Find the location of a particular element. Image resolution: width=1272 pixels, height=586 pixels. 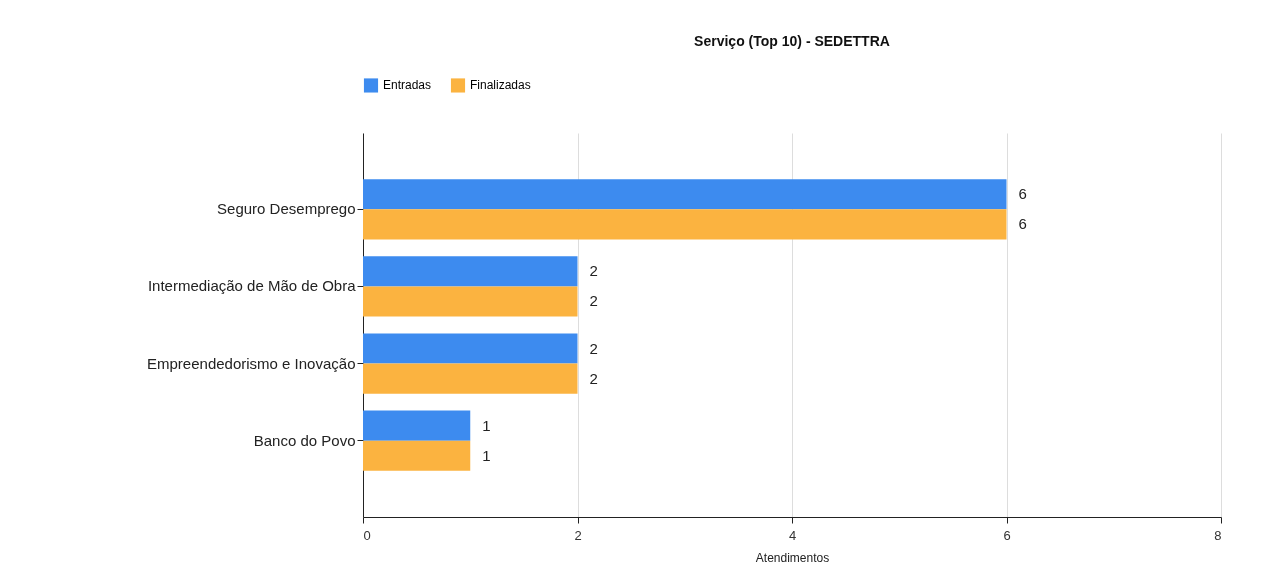

legend-label: Finalizadas is located at coordinates (500, 85).